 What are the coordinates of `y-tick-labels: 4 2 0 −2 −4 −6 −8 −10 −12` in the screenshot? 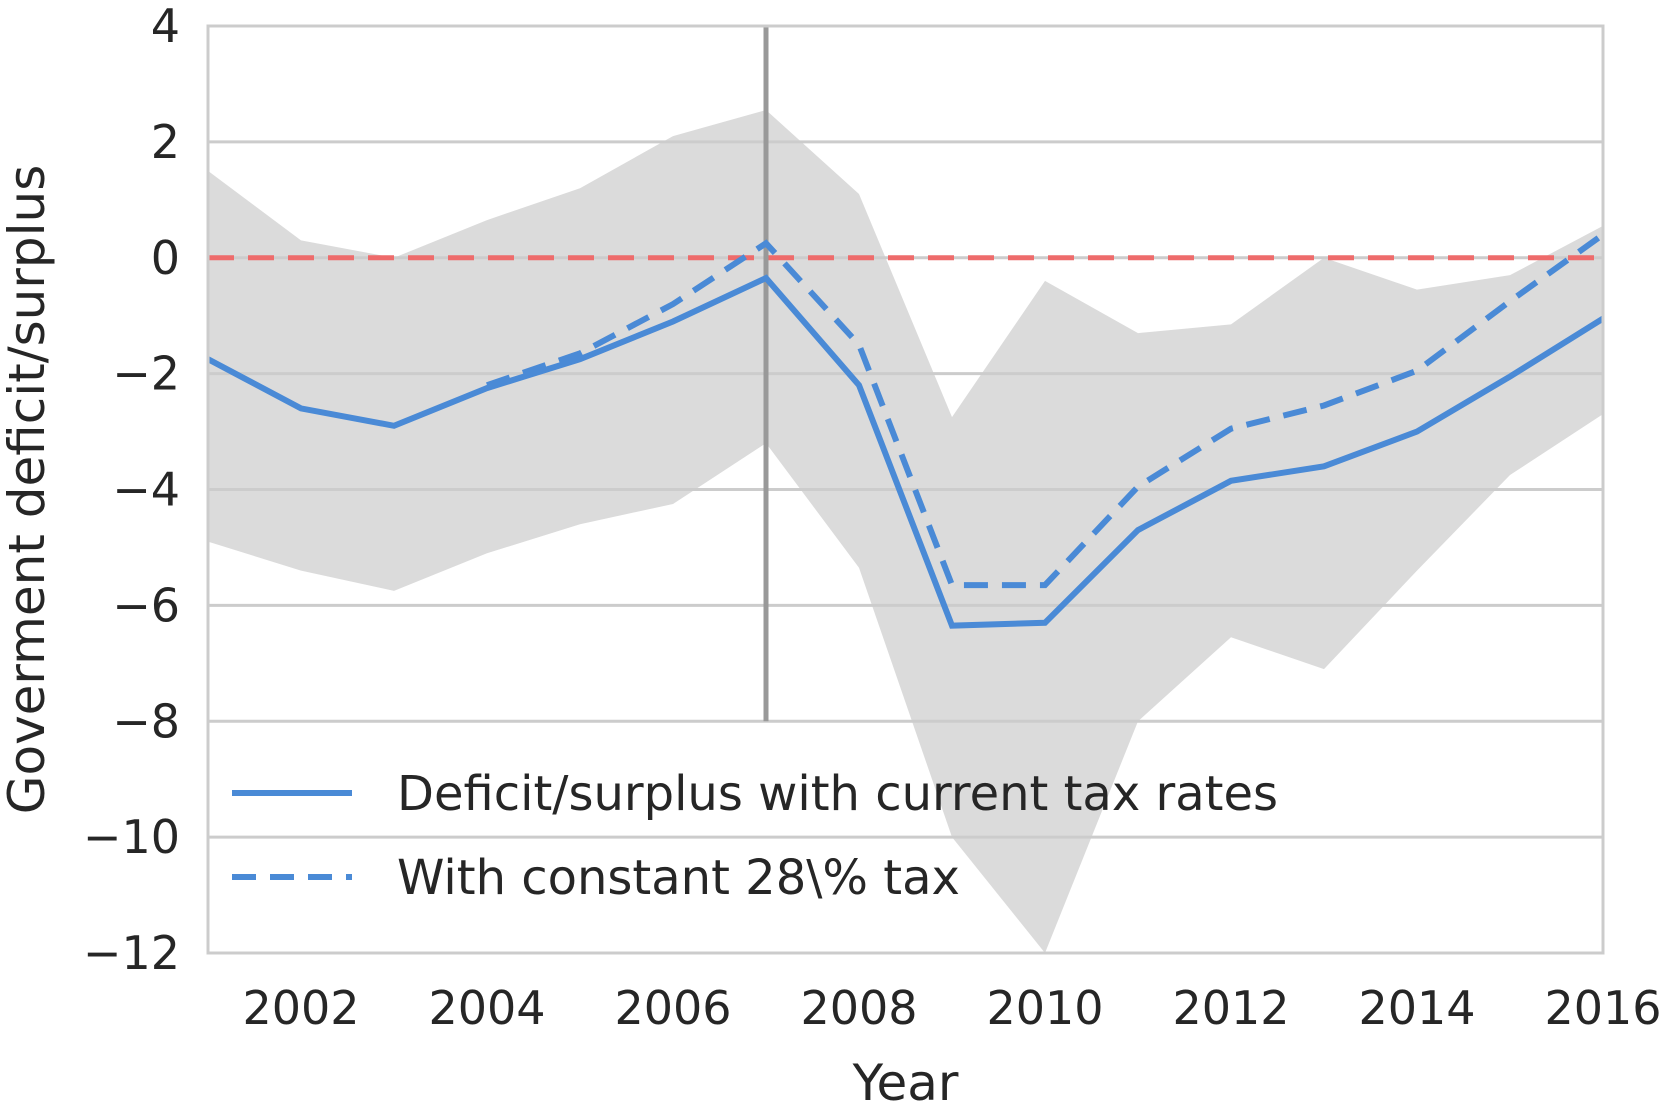 It's located at (131, 490).